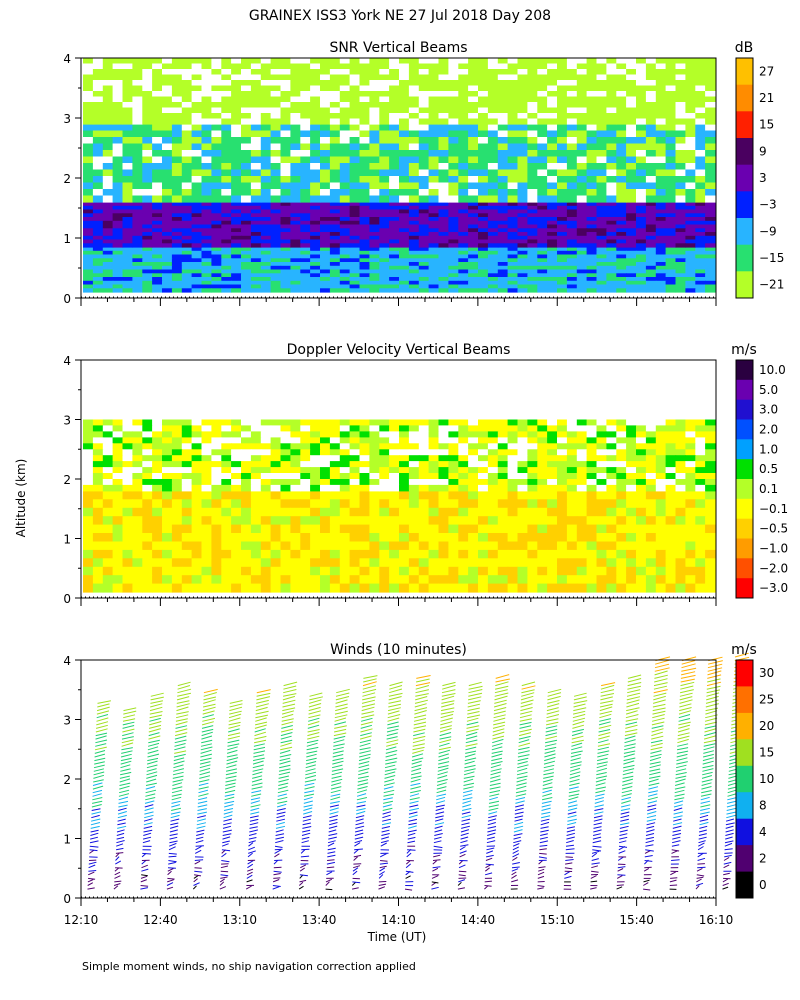 Image resolution: width=800 pixels, height=1000 pixels. I want to click on y-tick-label: 4, so click(67, 361).